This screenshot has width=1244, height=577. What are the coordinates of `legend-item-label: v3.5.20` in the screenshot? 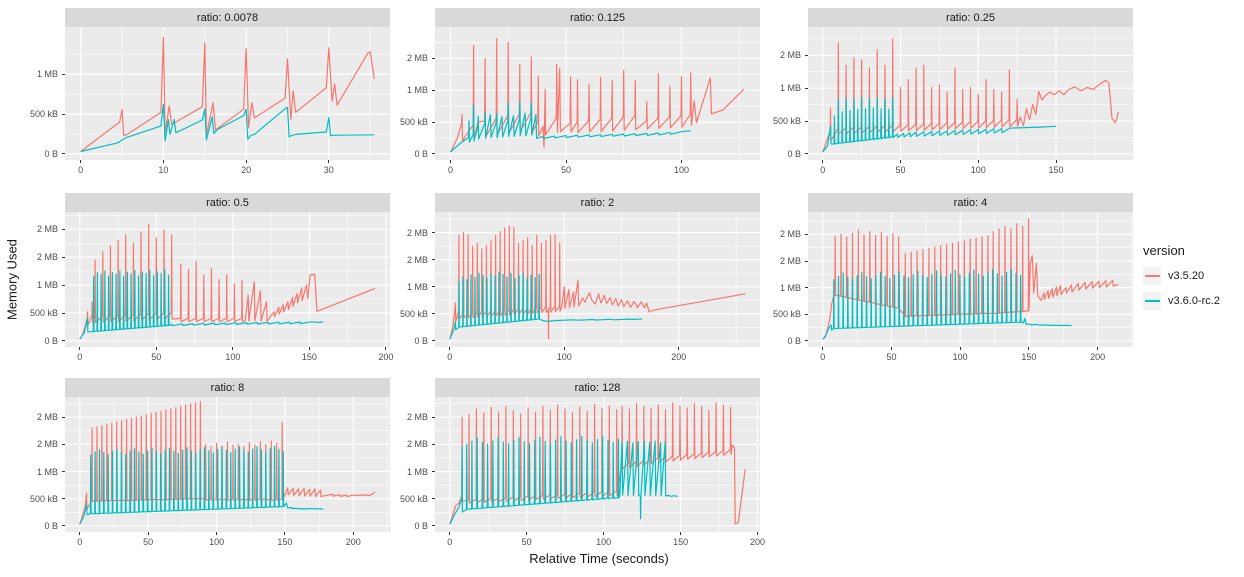 It's located at (1186, 276).